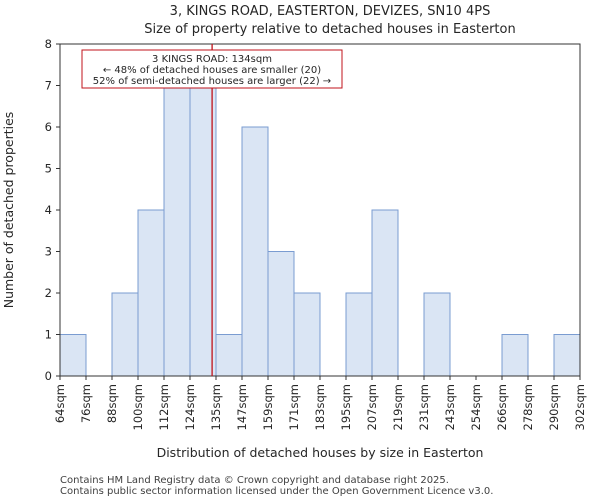 Image resolution: width=600 pixels, height=500 pixels. Describe the element at coordinates (48, 376) in the screenshot. I see `y-tick-label: 0` at that location.